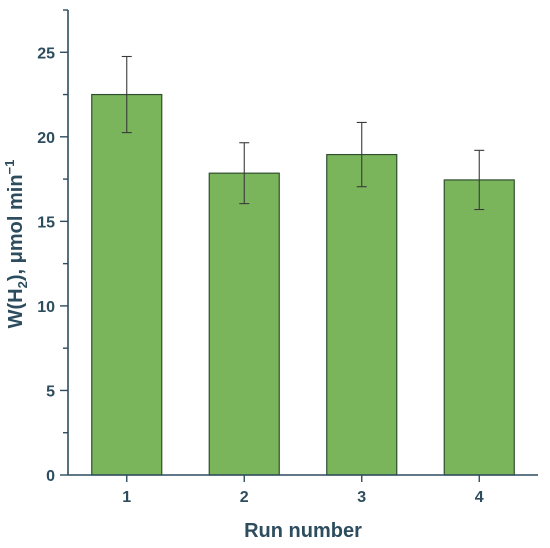 The width and height of the screenshot is (550, 548). What do you see at coordinates (9, 167) in the screenshot?
I see `y-axis-title-superscript: −1` at bounding box center [9, 167].